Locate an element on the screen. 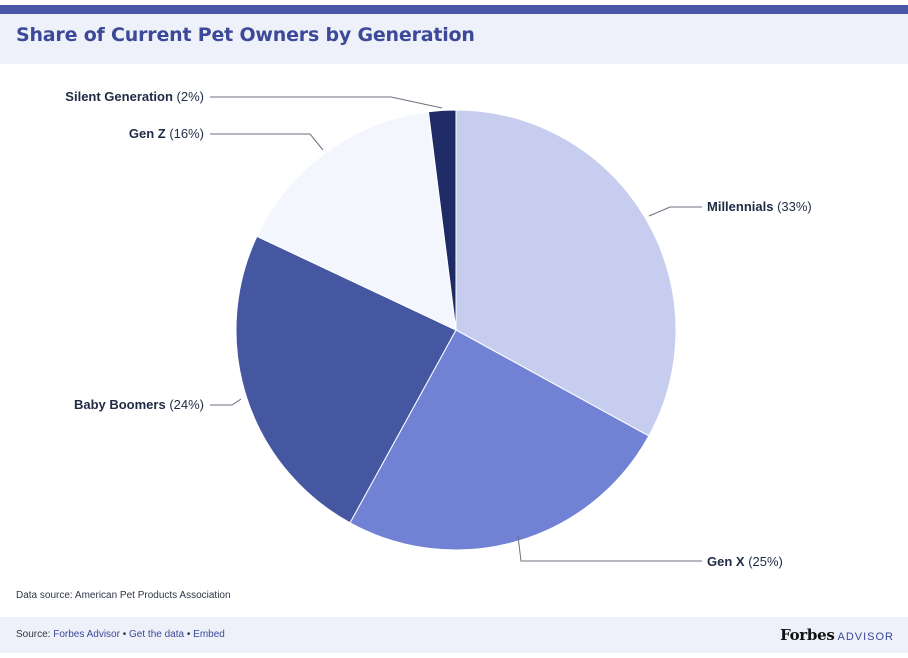 The image size is (908, 658). slice-label-value: (2%) is located at coordinates (188, 96).